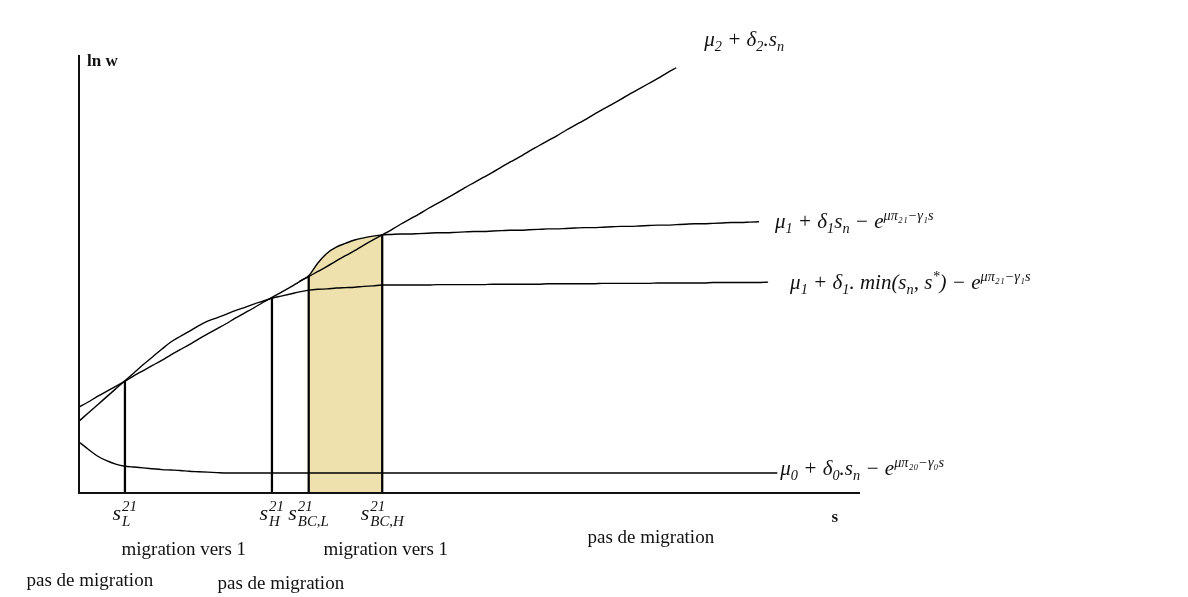  What do you see at coordinates (744, 41) in the screenshot?
I see `series-label: μ$_{2}$ + δ$_{2}$.s$_{n}$` at bounding box center [744, 41].